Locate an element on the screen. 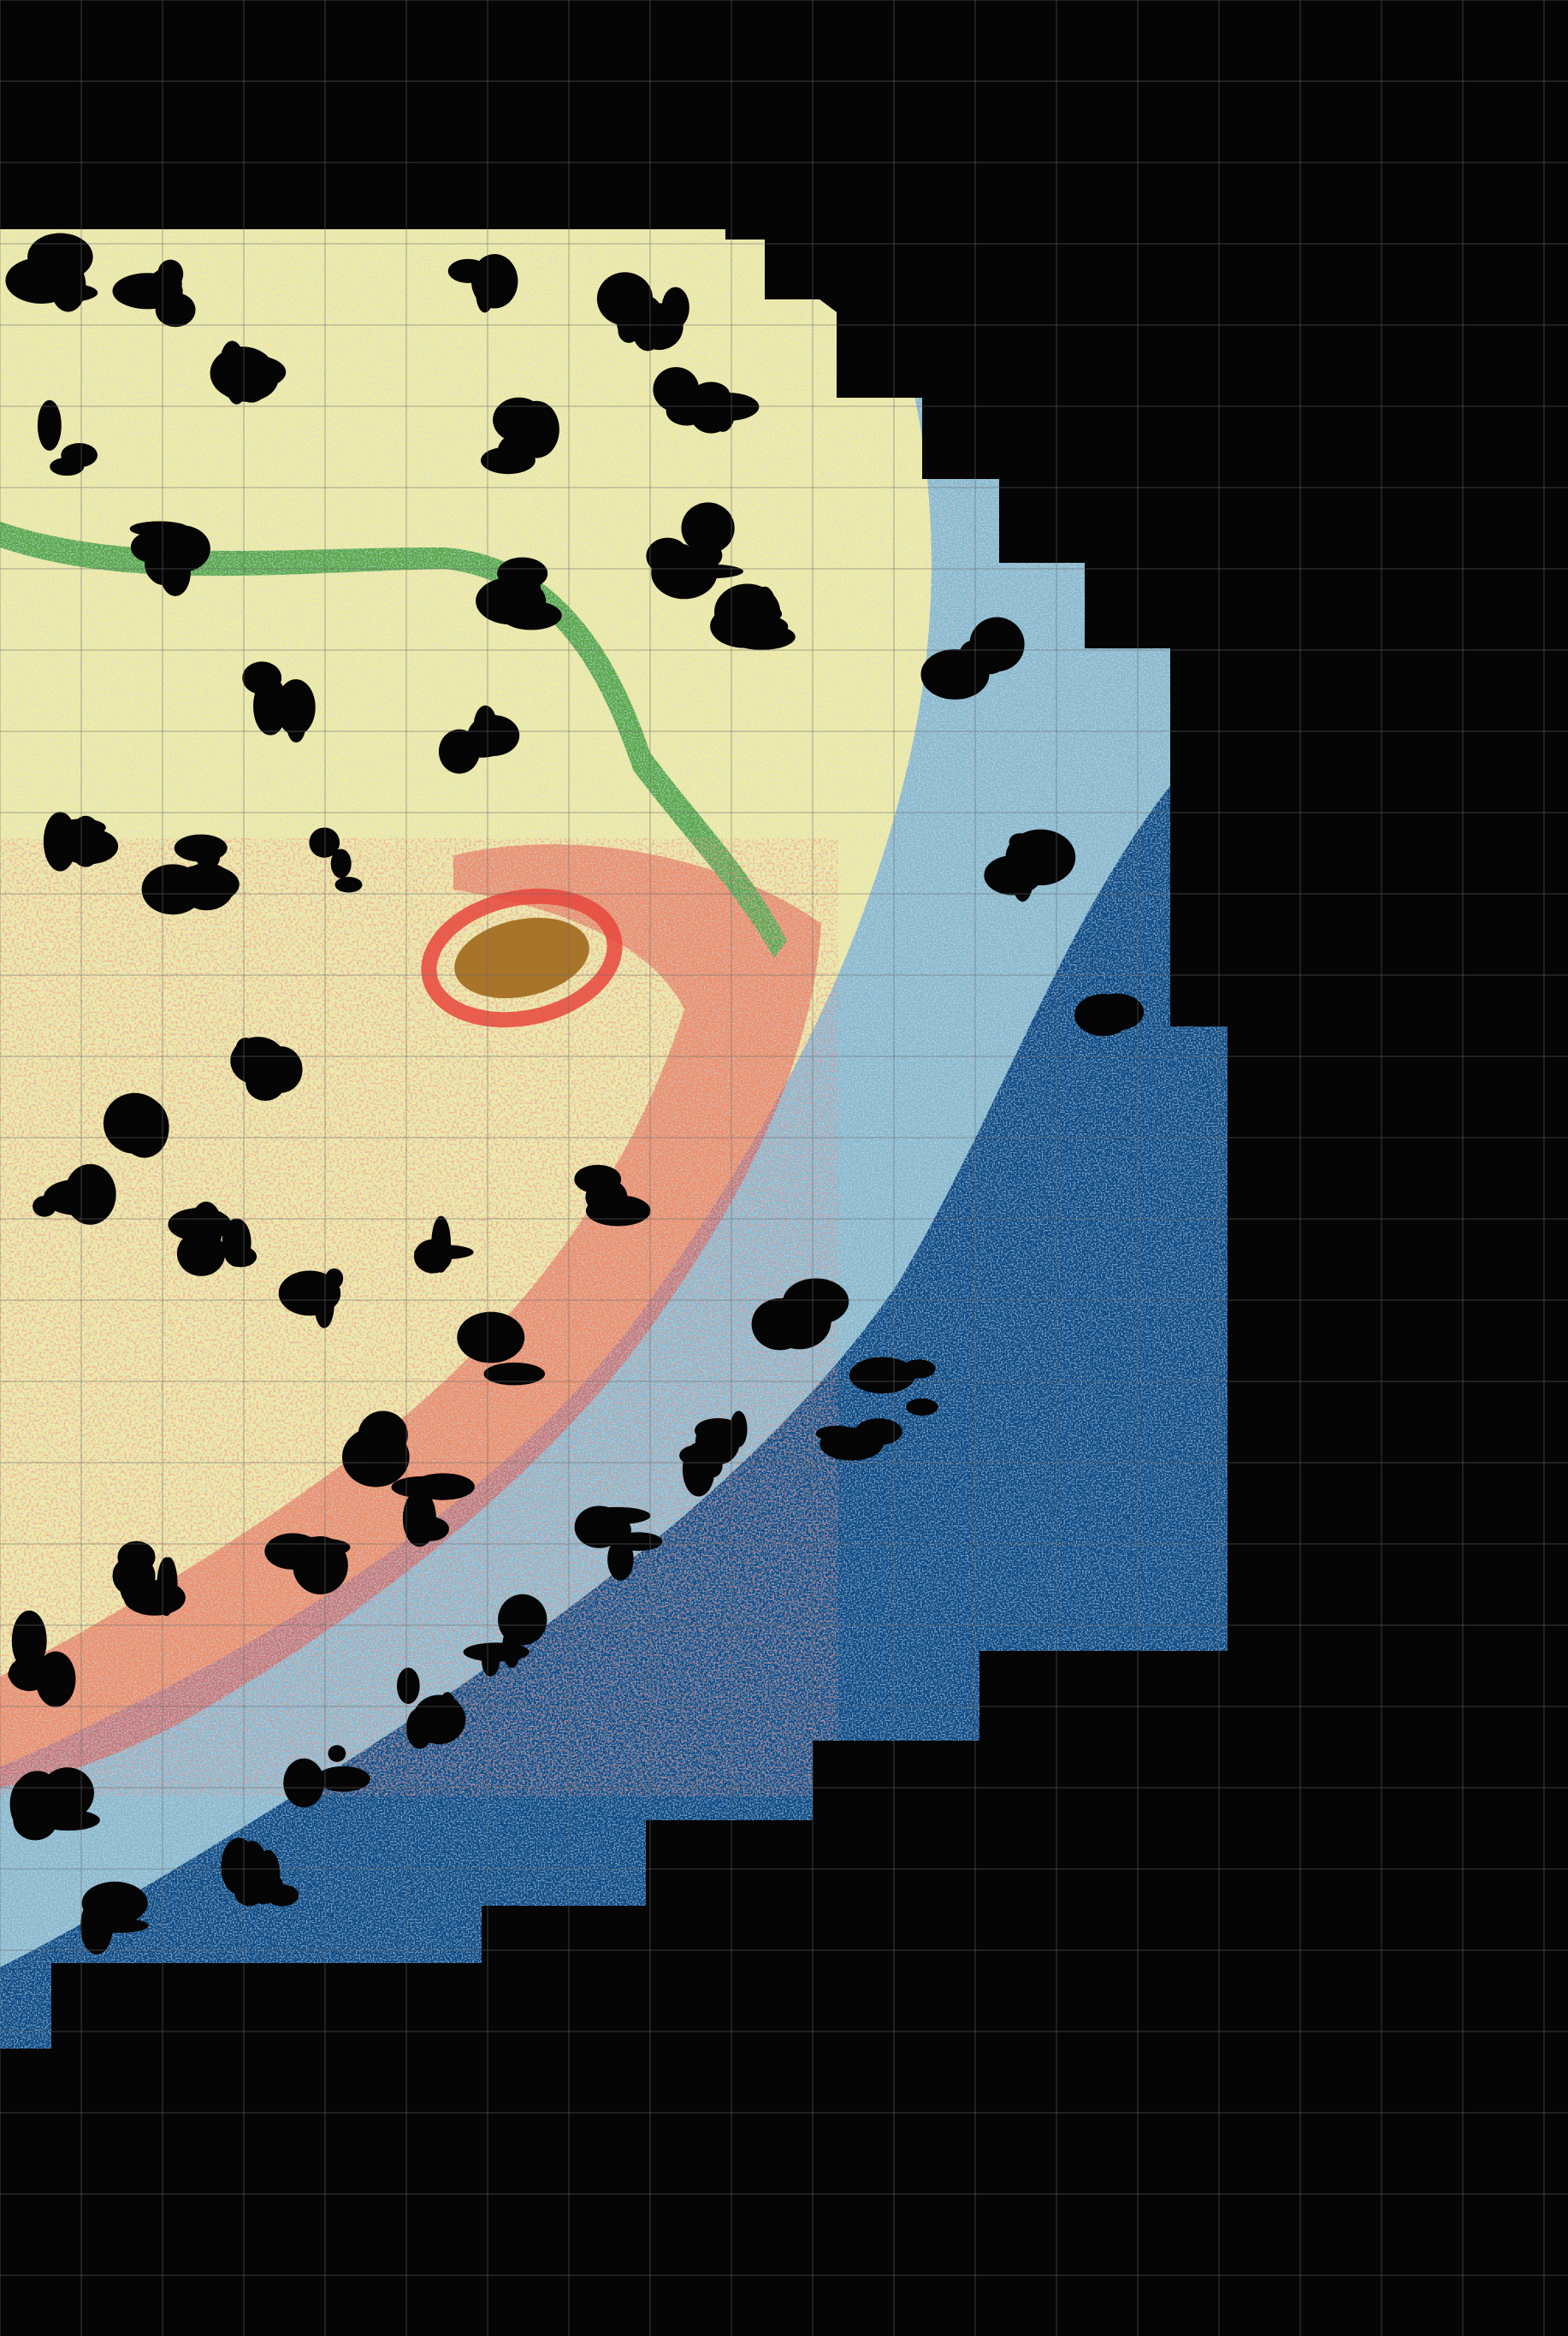 This screenshot has width=1568, height=2336. brown-feature is located at coordinates (521, 958).